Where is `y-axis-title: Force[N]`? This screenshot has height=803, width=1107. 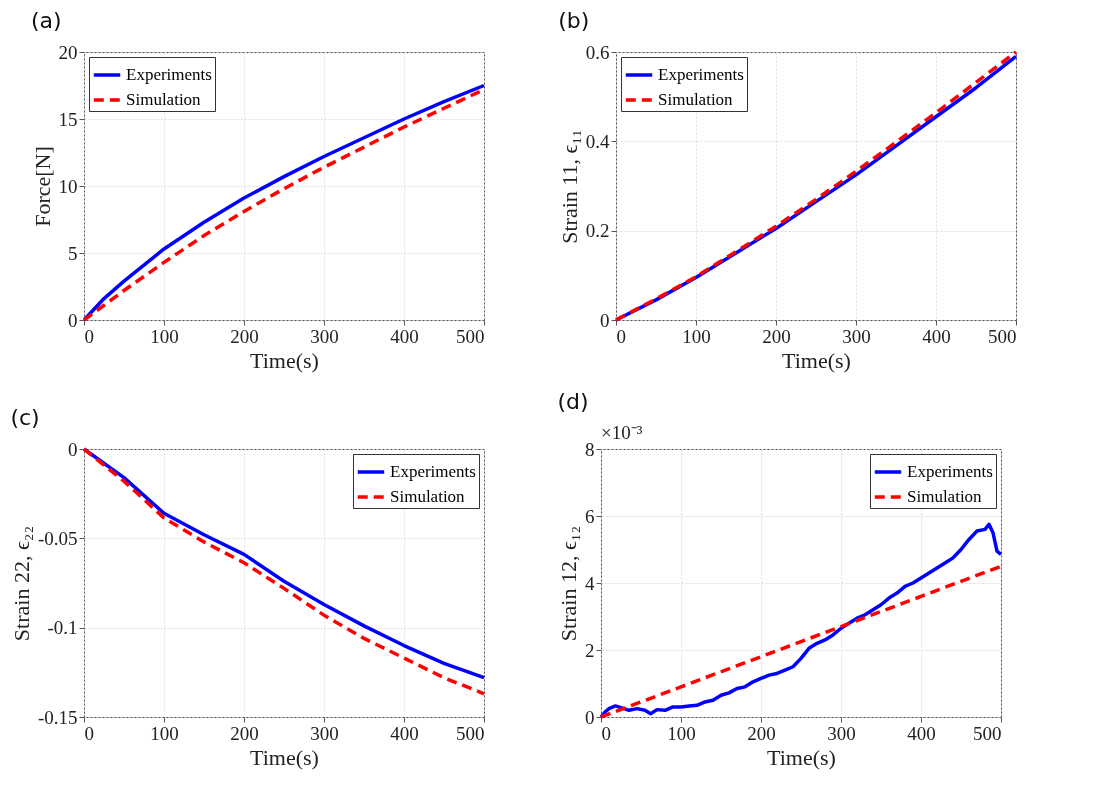 y-axis-title: Force[N] is located at coordinates (42, 186).